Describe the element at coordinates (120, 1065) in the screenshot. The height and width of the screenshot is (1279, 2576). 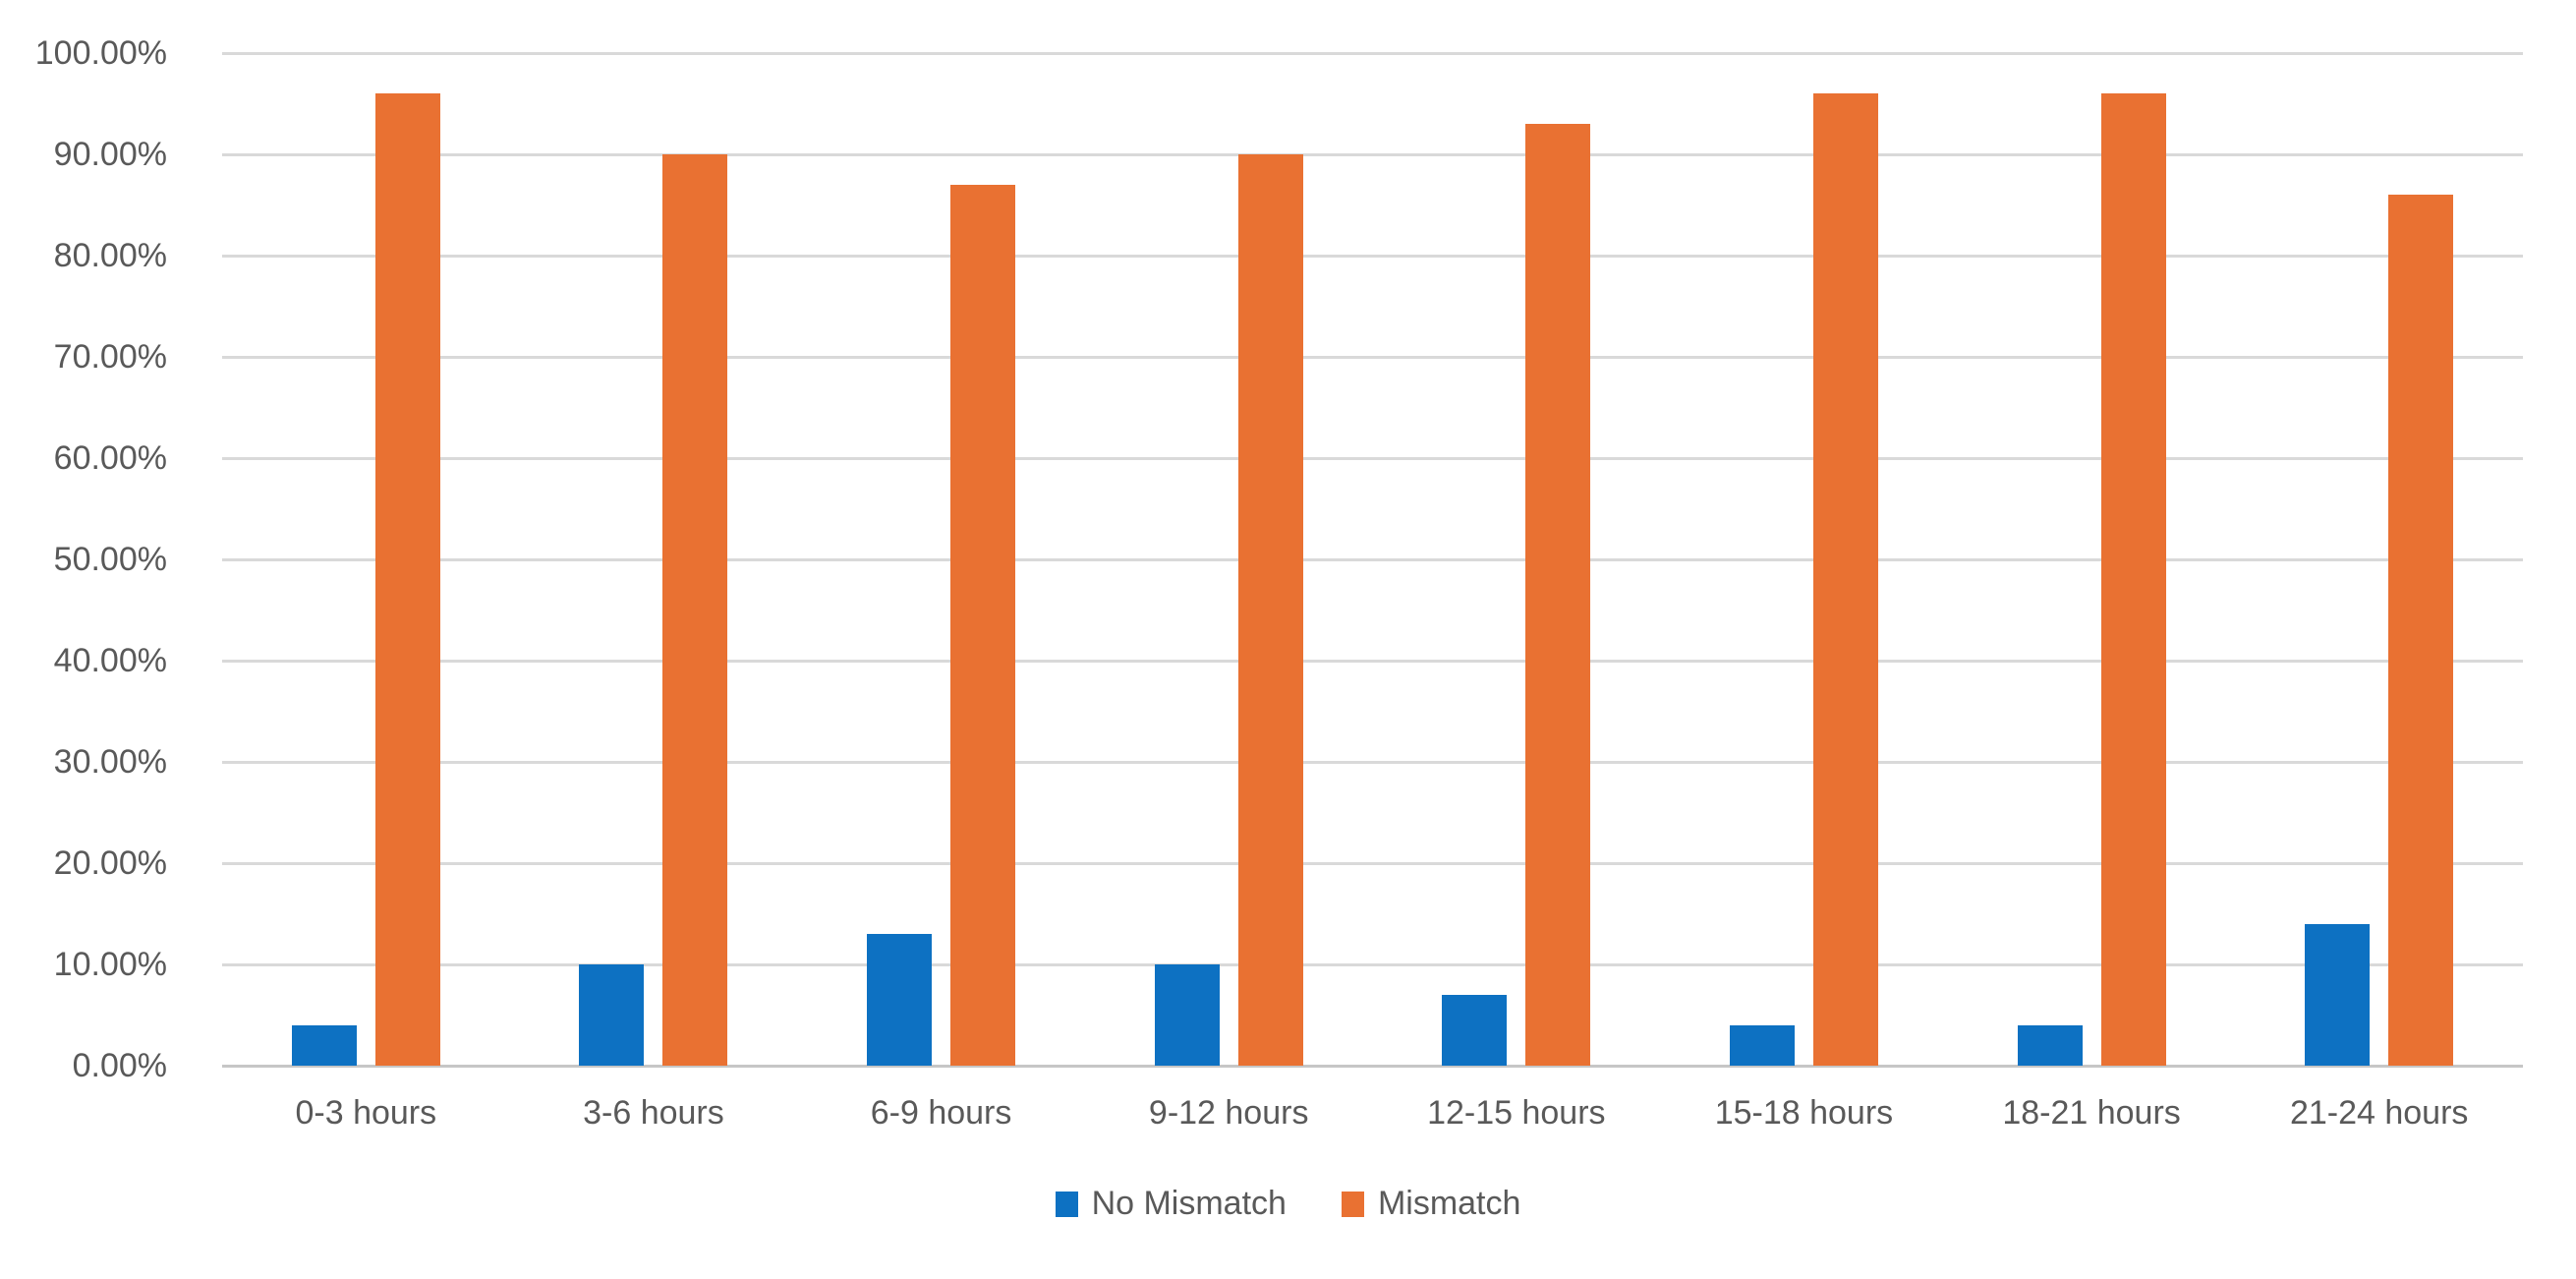
I see `y-tick-label: 0.00%` at that location.